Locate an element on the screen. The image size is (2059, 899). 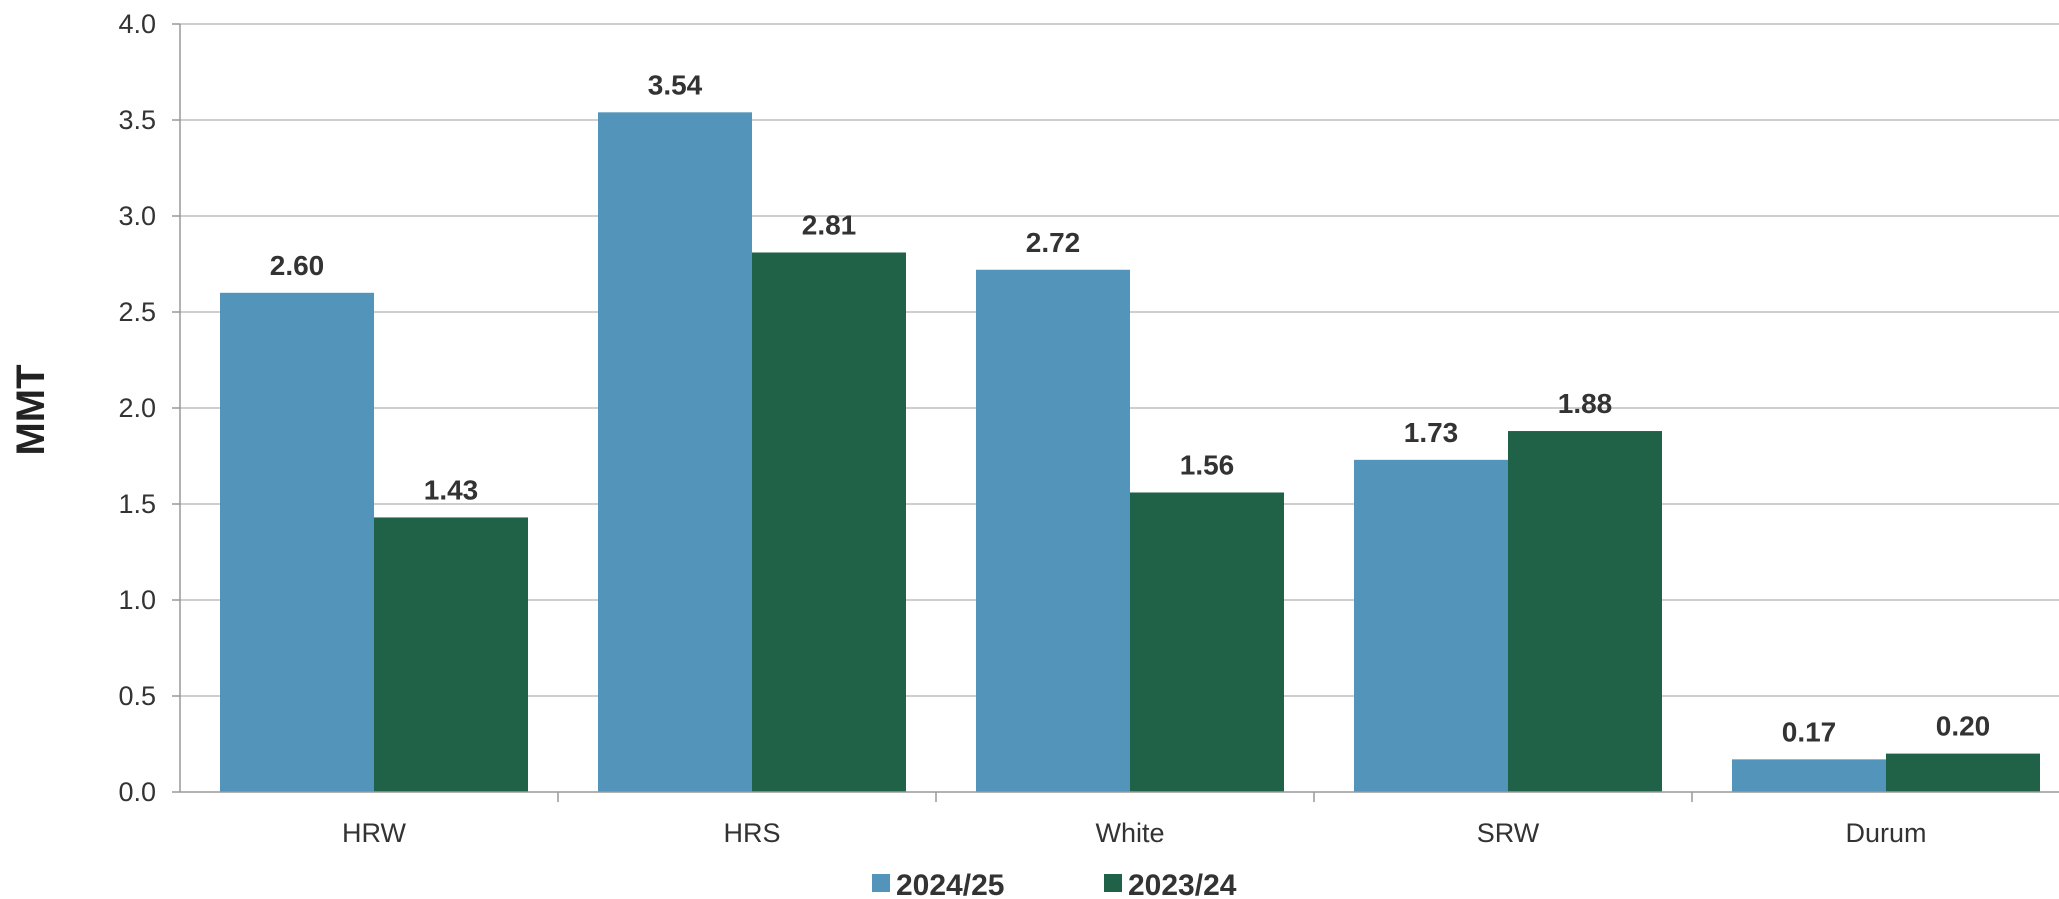
data-label: 0.20 is located at coordinates (1963, 726).